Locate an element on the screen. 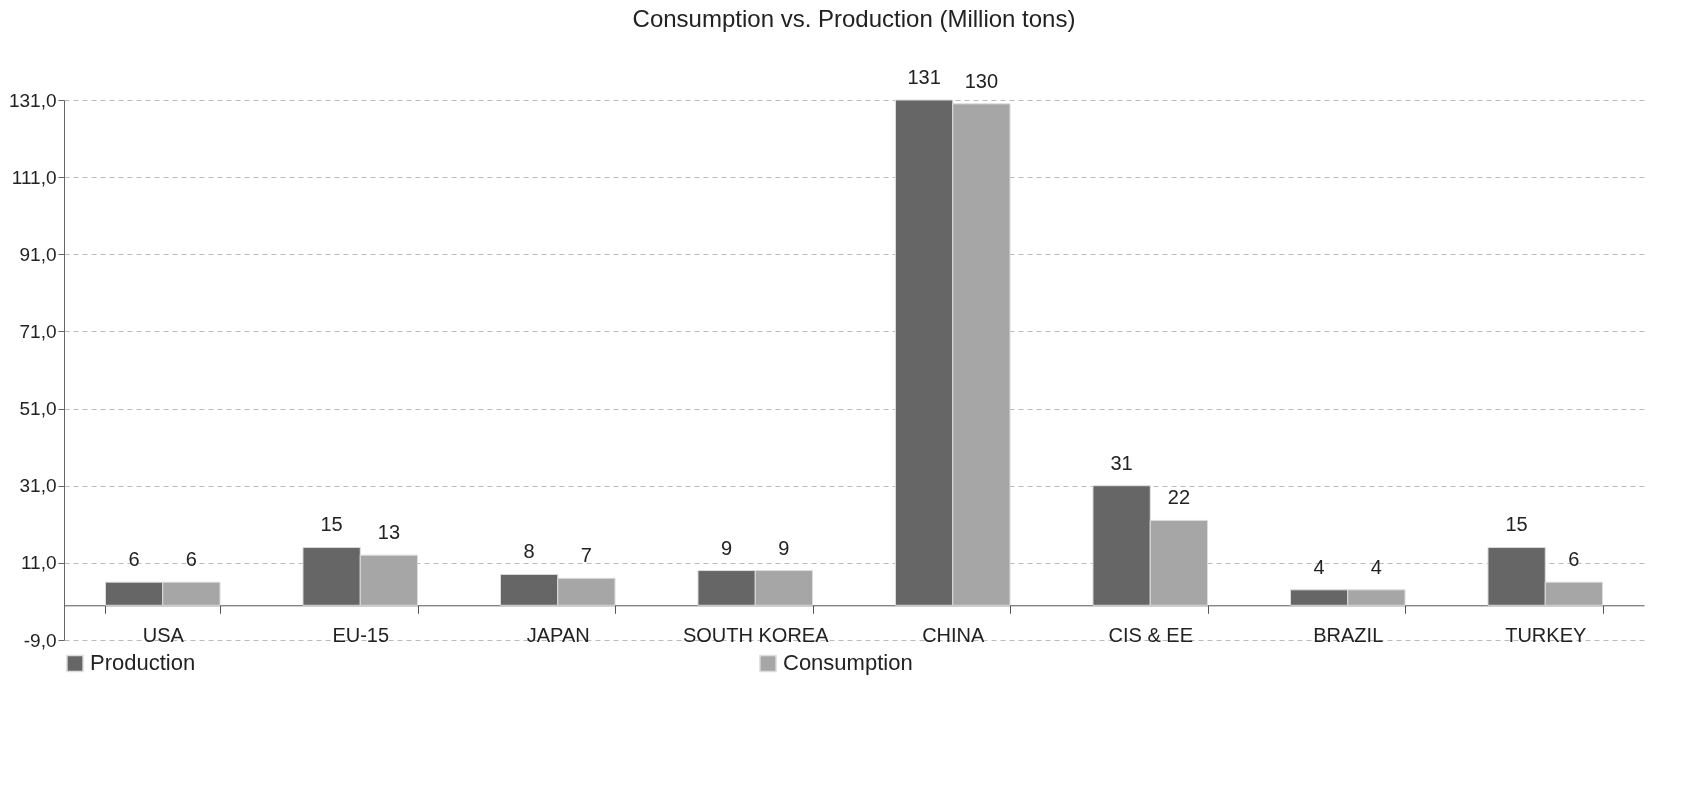 The width and height of the screenshot is (1688, 790). x-tick-label: BRAZIL is located at coordinates (1348, 634).